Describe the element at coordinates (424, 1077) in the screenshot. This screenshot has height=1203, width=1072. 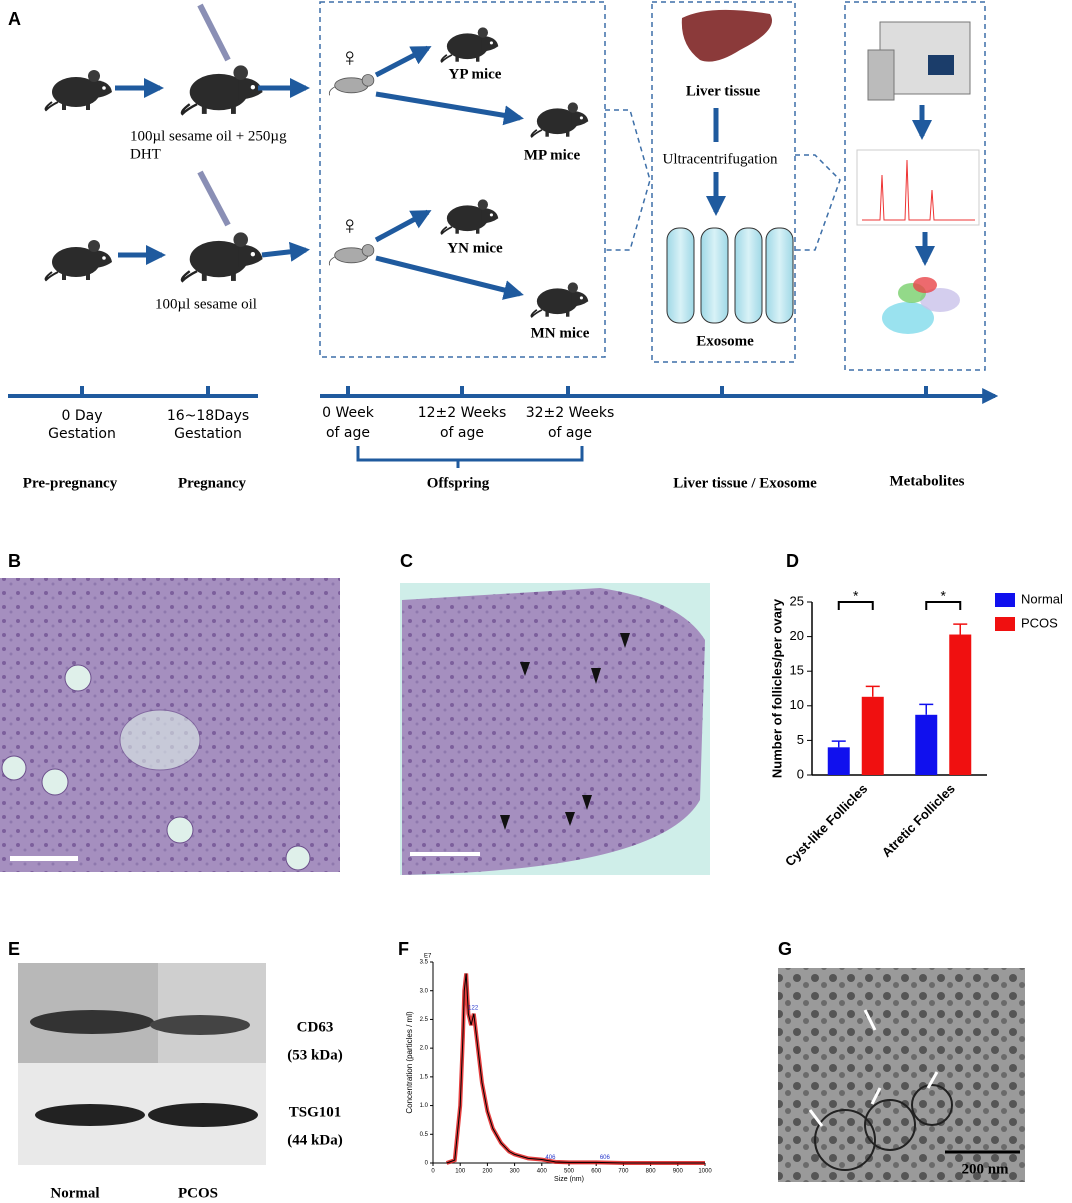
I see `y-tick-label: 1.5` at that location.